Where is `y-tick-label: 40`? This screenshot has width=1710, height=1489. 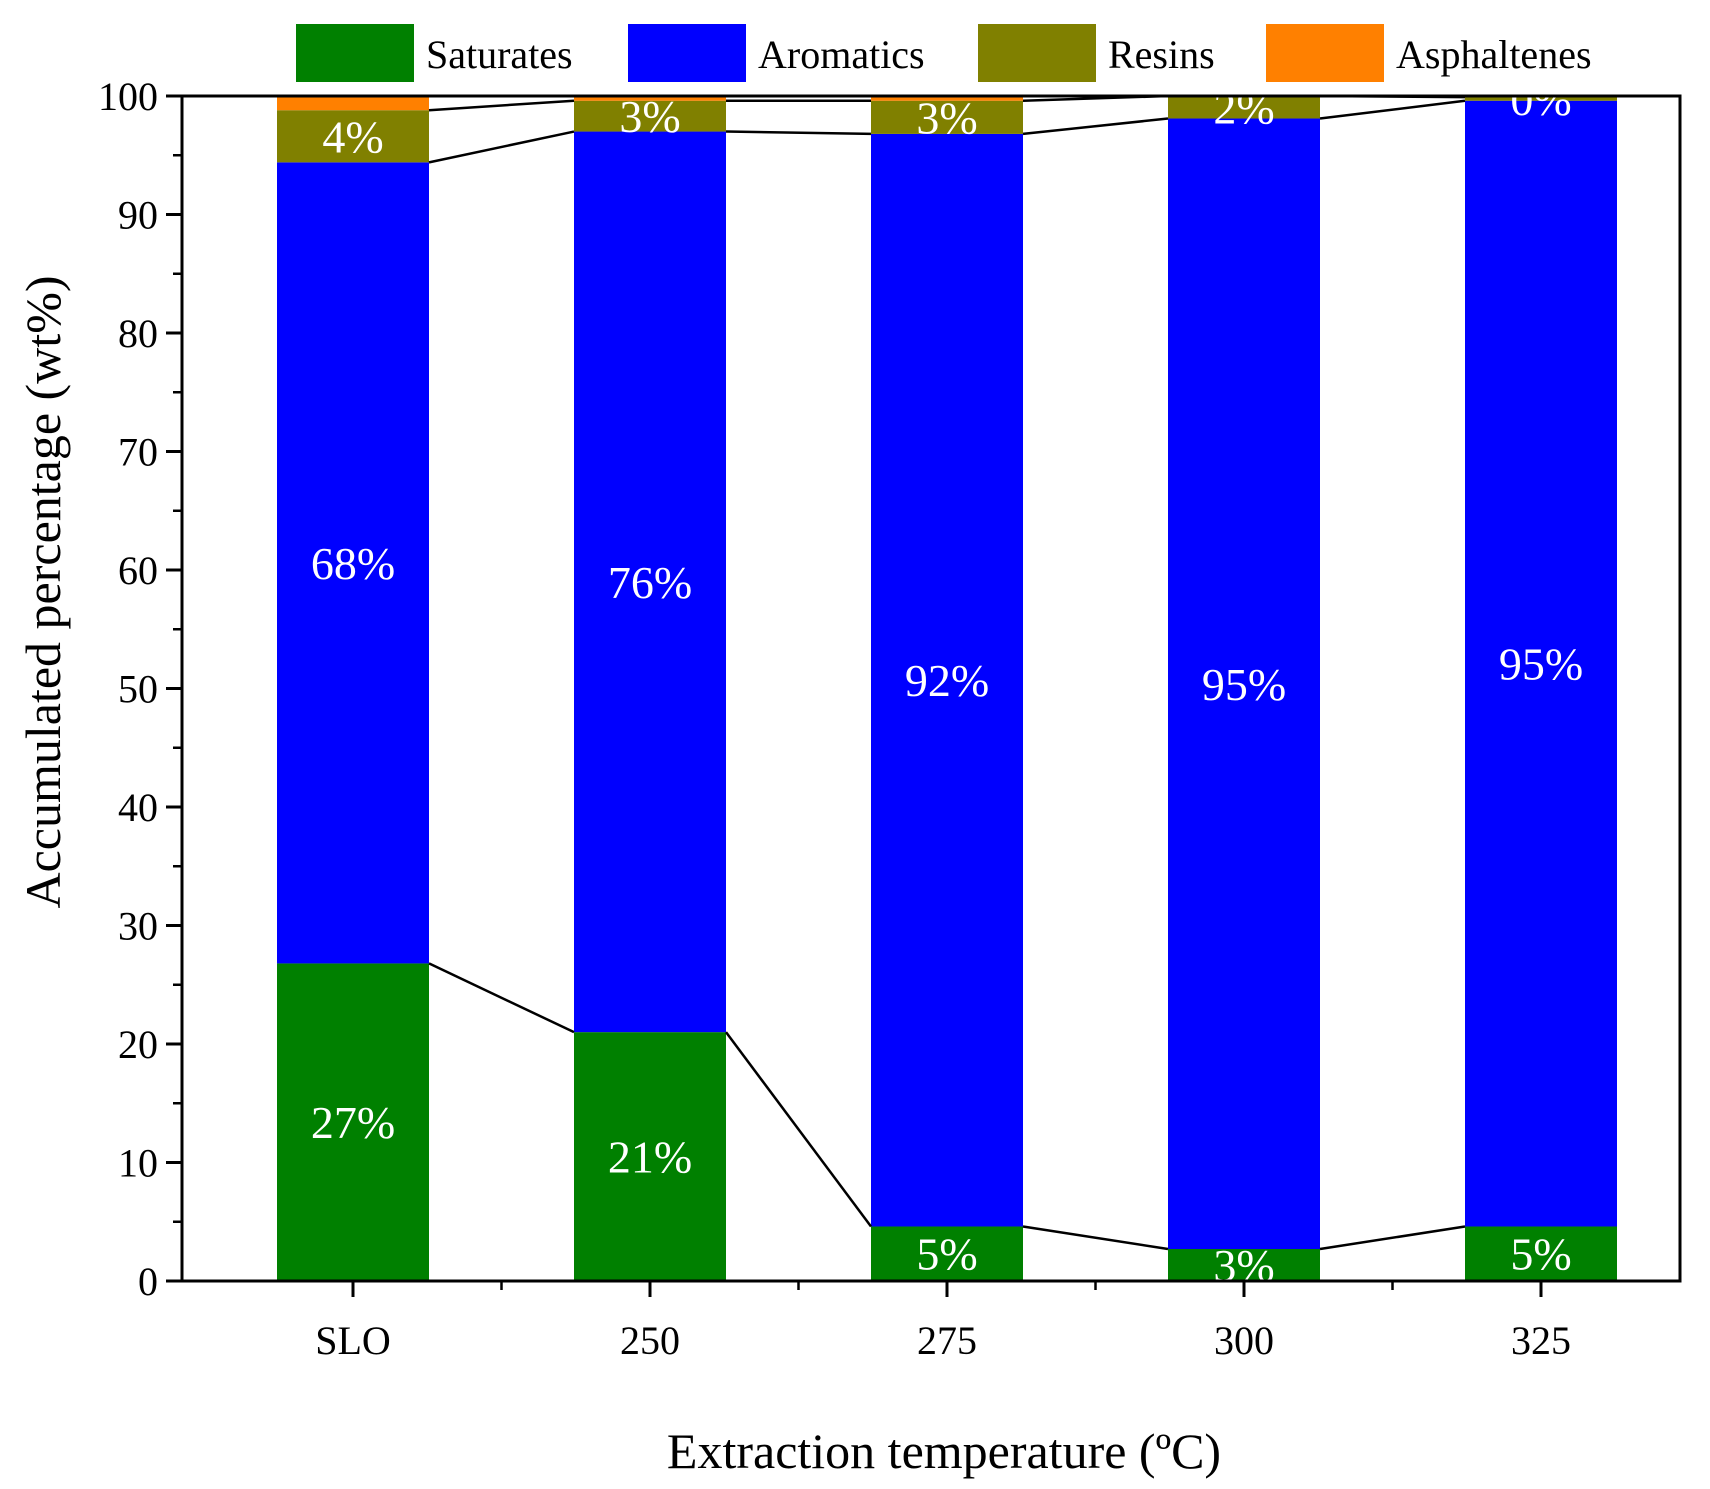 y-tick-label: 40 is located at coordinates (138, 807).